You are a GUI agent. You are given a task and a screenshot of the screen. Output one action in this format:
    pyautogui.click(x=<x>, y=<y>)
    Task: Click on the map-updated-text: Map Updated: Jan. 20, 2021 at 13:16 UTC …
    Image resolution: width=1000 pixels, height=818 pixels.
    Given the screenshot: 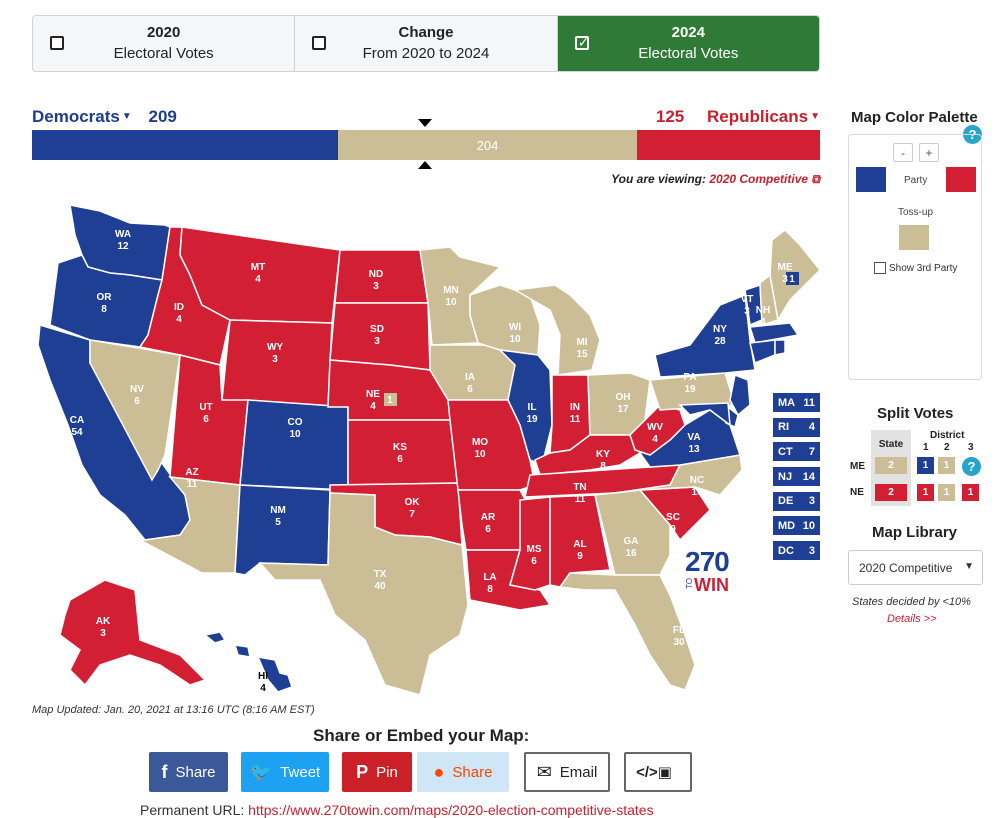 What is the action you would take?
    pyautogui.click(x=173, y=710)
    